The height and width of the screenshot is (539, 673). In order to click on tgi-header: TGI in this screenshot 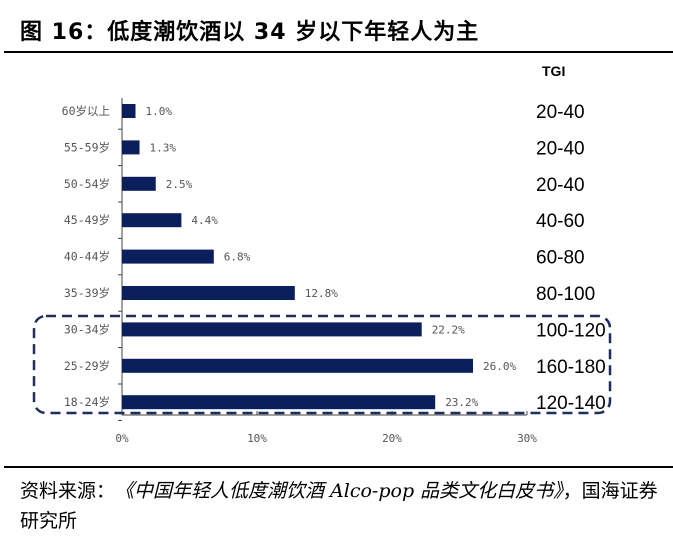, I will do `click(553, 71)`.